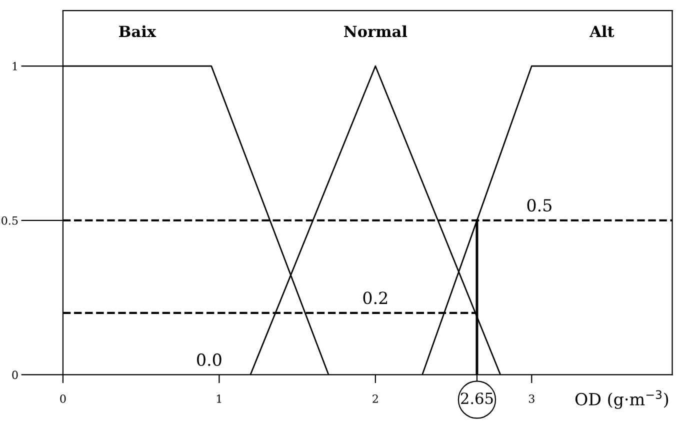 Image resolution: width=677 pixels, height=421 pixels. Describe the element at coordinates (621, 399) in the screenshot. I see `x-axis-title: OD (g·m$^{−3}$)` at that location.